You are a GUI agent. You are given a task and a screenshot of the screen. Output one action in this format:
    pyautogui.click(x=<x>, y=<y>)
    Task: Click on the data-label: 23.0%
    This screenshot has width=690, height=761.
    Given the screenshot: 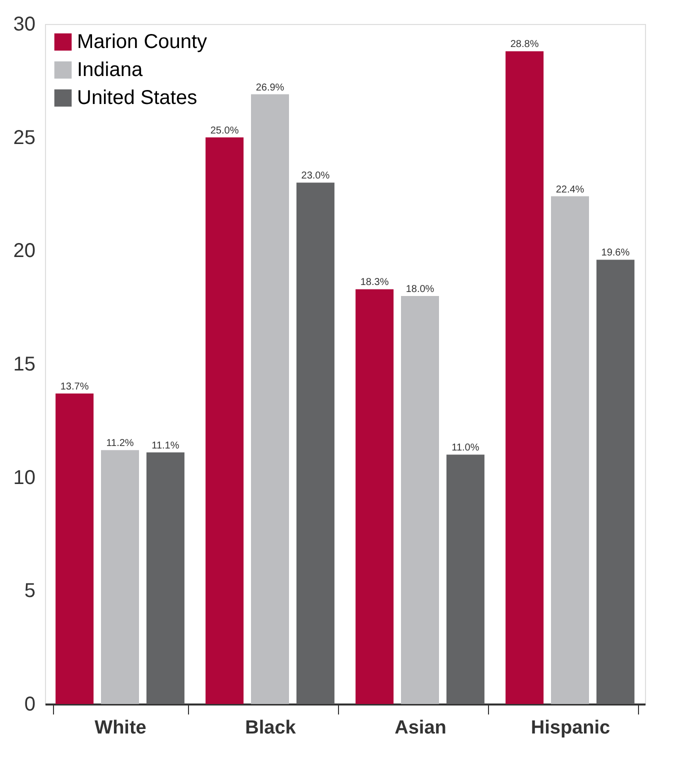 What is the action you would take?
    pyautogui.click(x=315, y=176)
    